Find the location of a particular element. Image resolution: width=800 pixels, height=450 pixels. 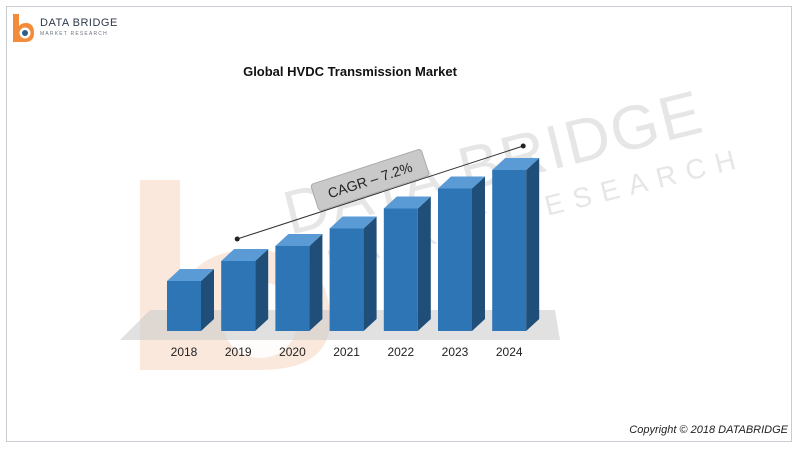

bar-2018 is located at coordinates (190, 300).